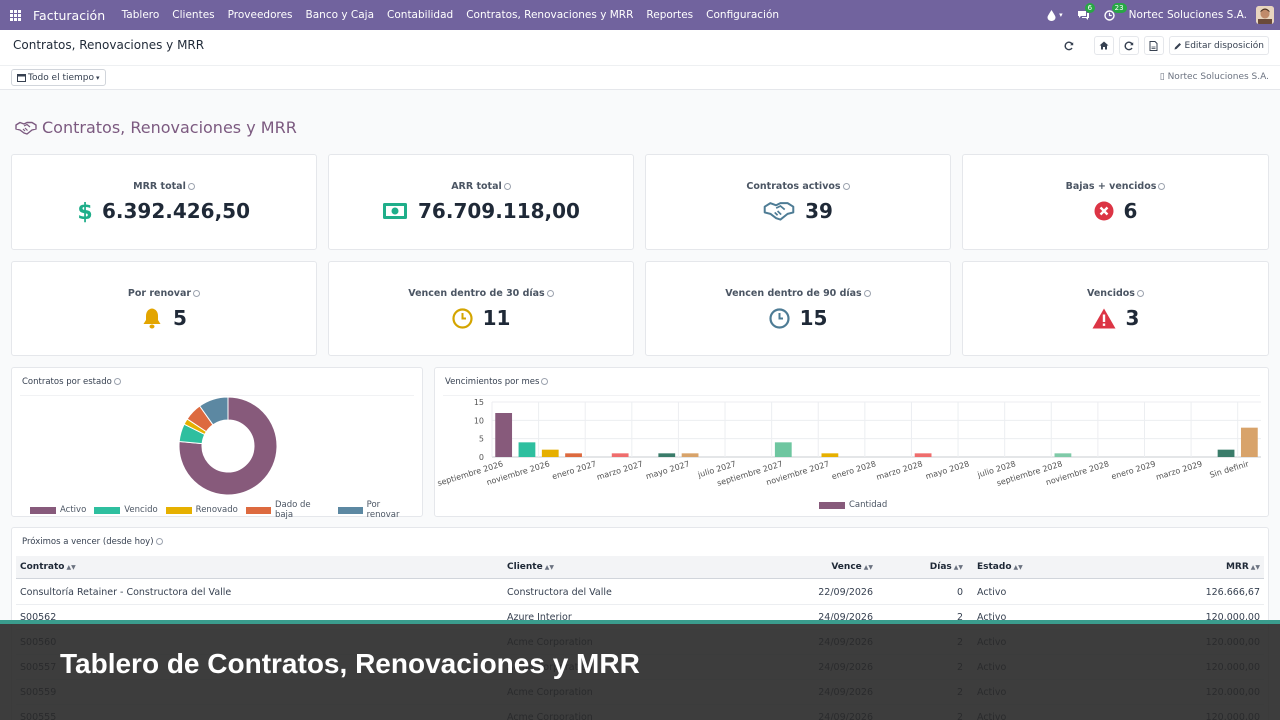 The image size is (1280, 720). I want to click on legend-label: Renovado, so click(216, 510).